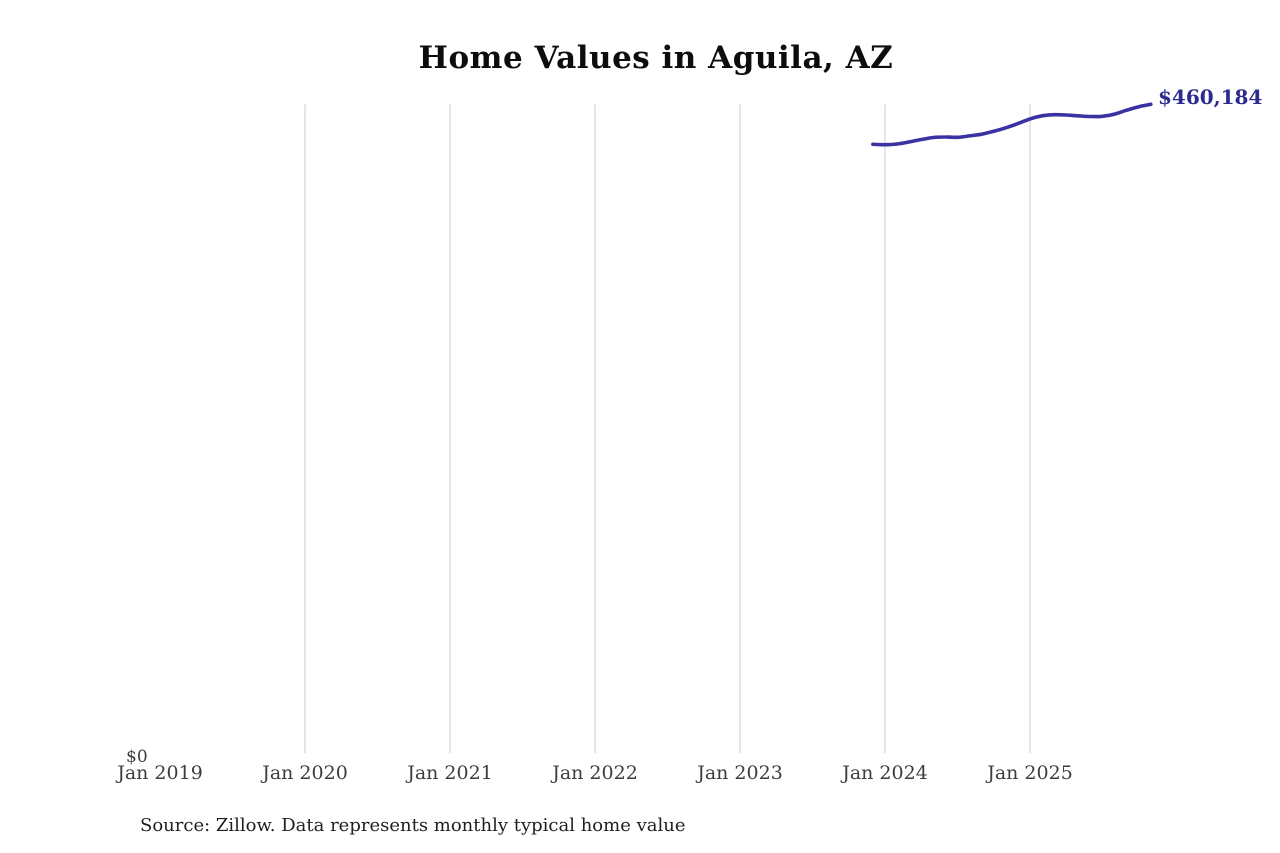  What do you see at coordinates (885, 773) in the screenshot?
I see `x-axis-label: Jan 2024` at bounding box center [885, 773].